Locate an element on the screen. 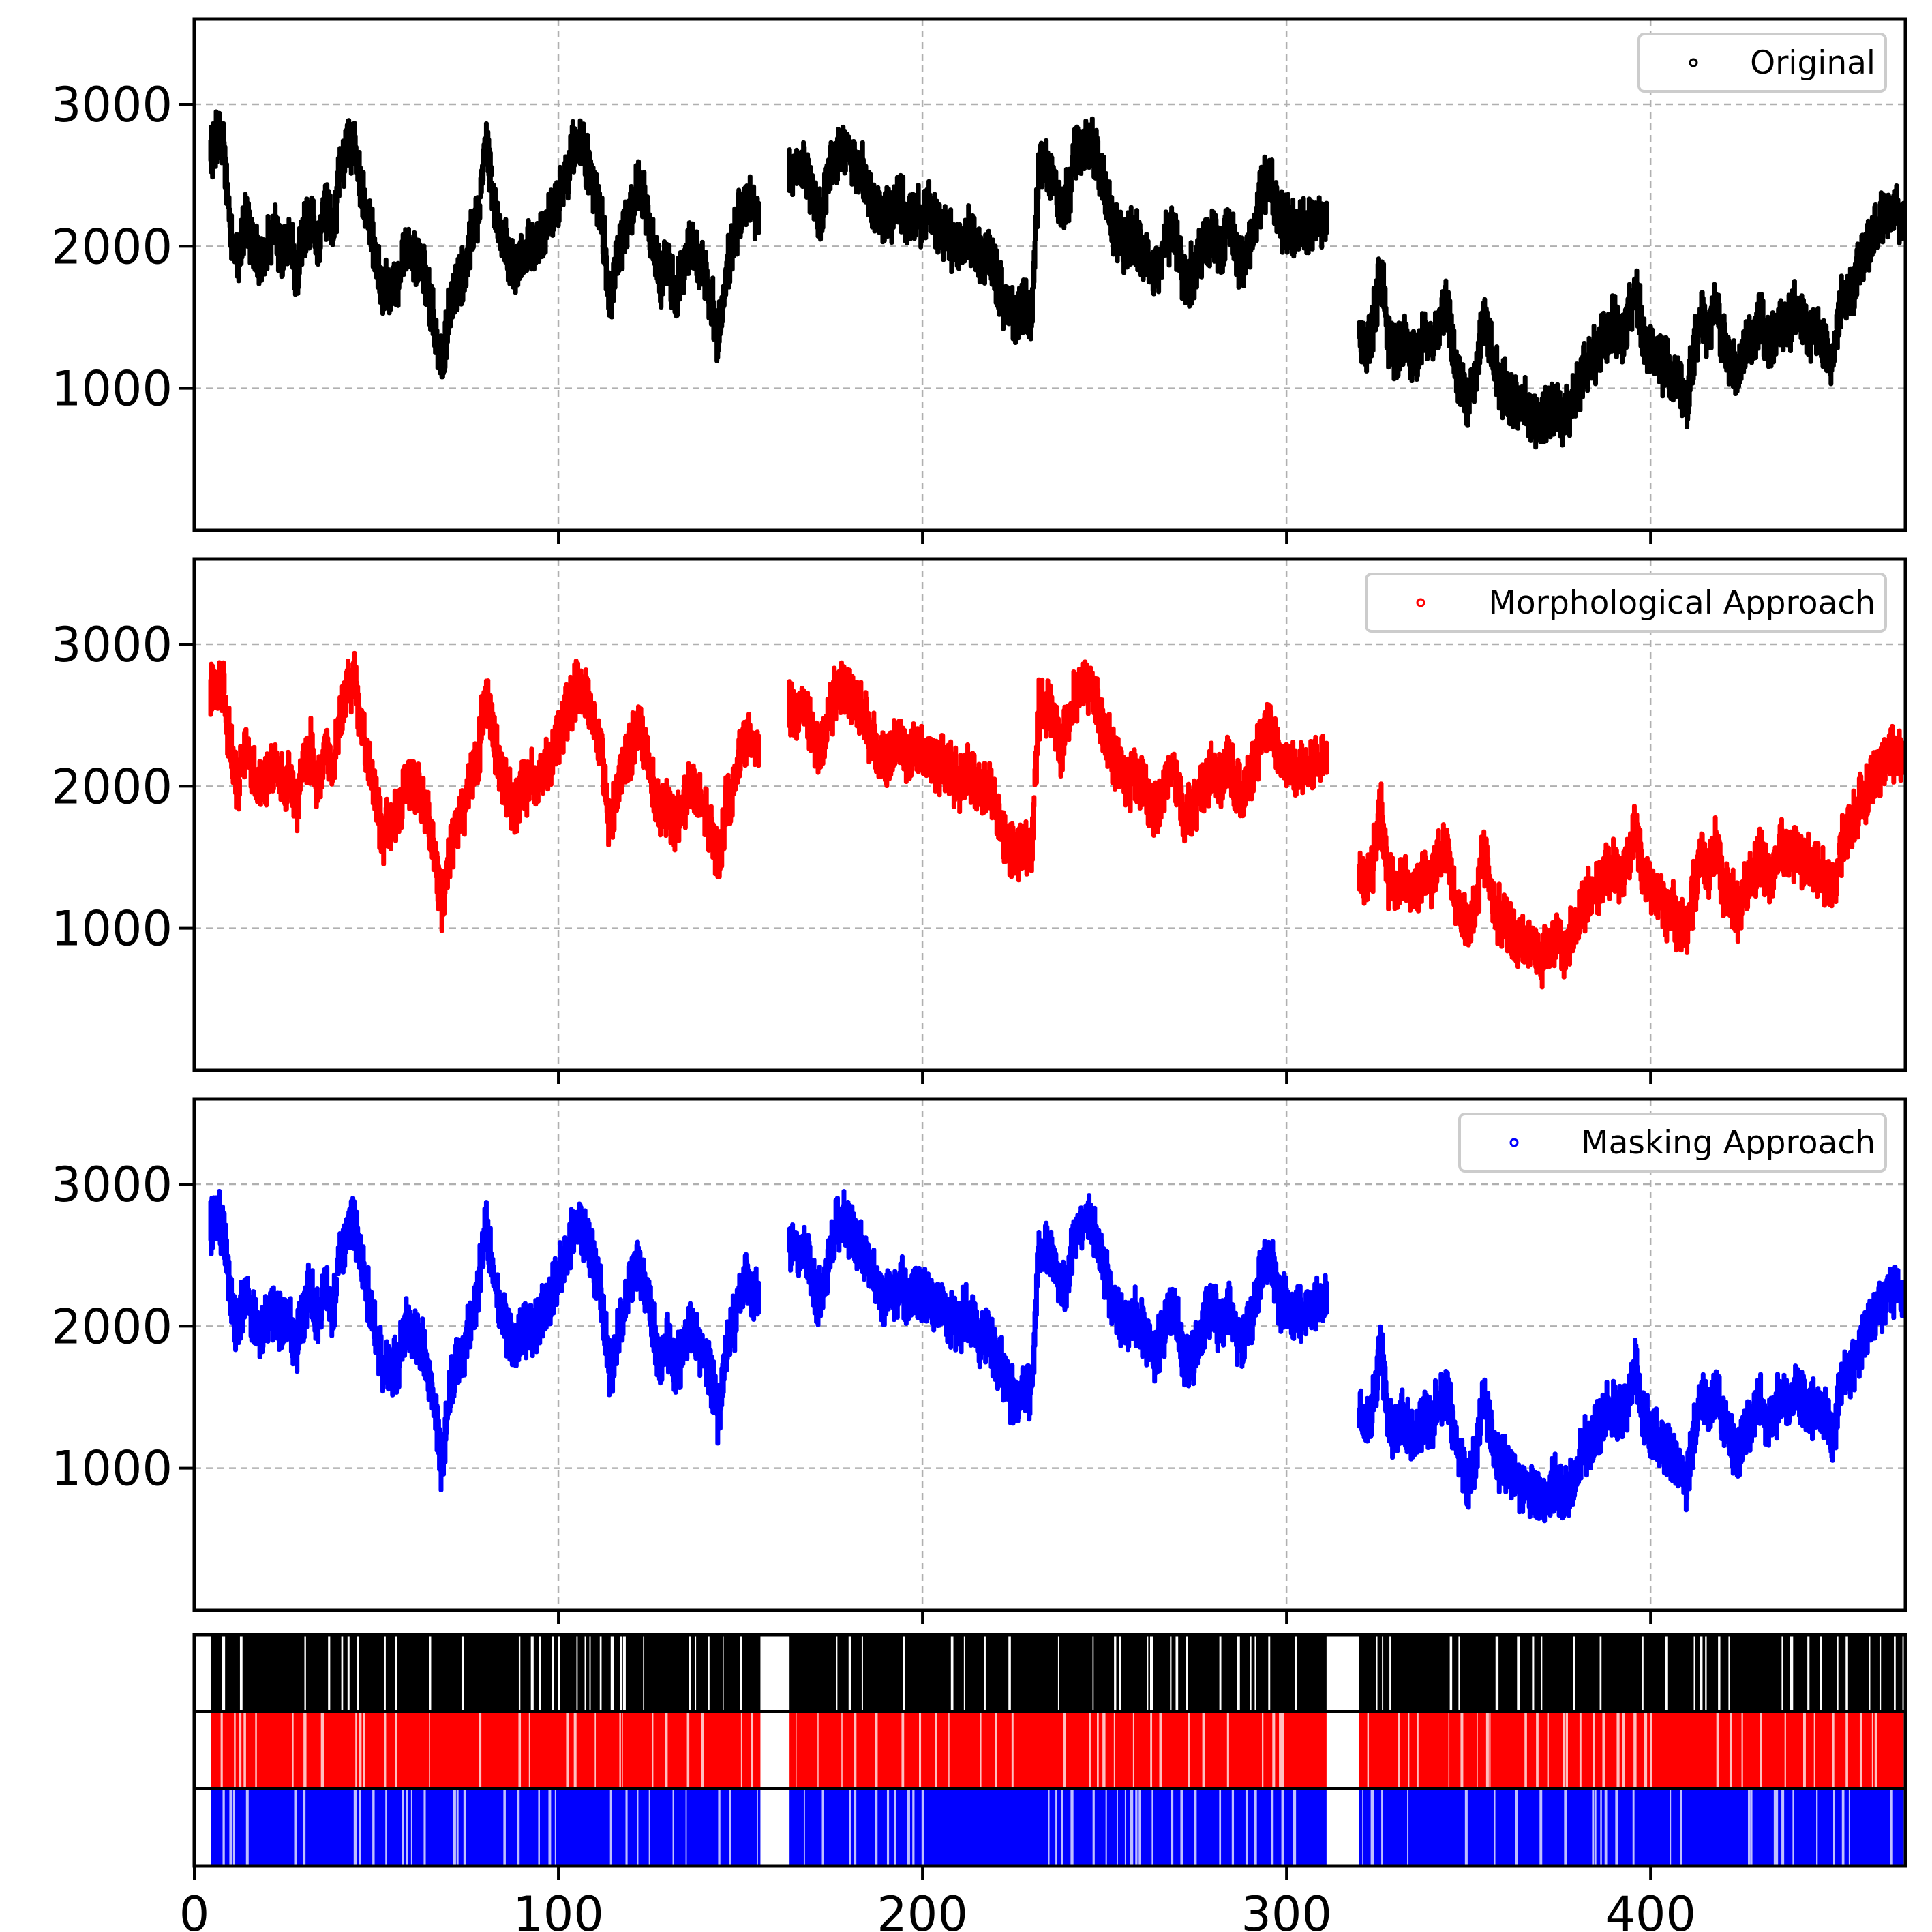  legend: Morphological Approach is located at coordinates (1626, 602).